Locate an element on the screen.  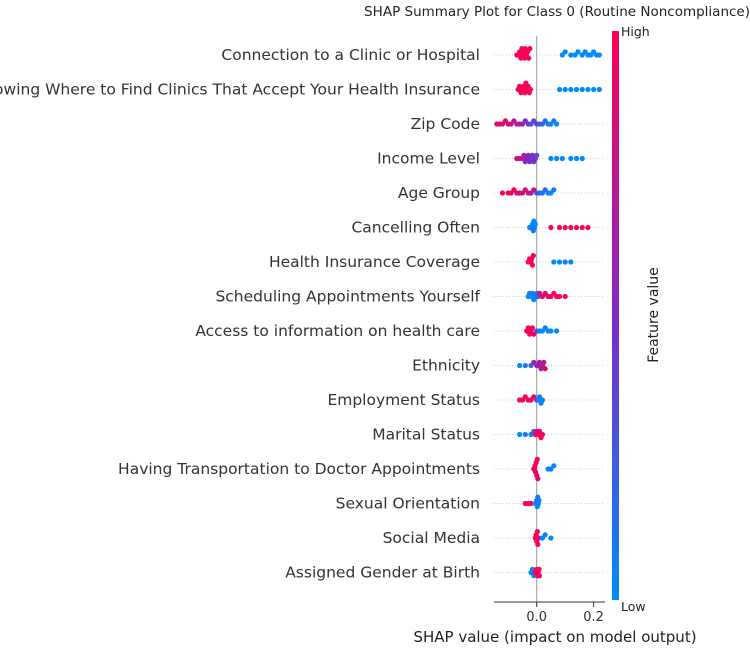
feature-row-guides is located at coordinates (549, 313).